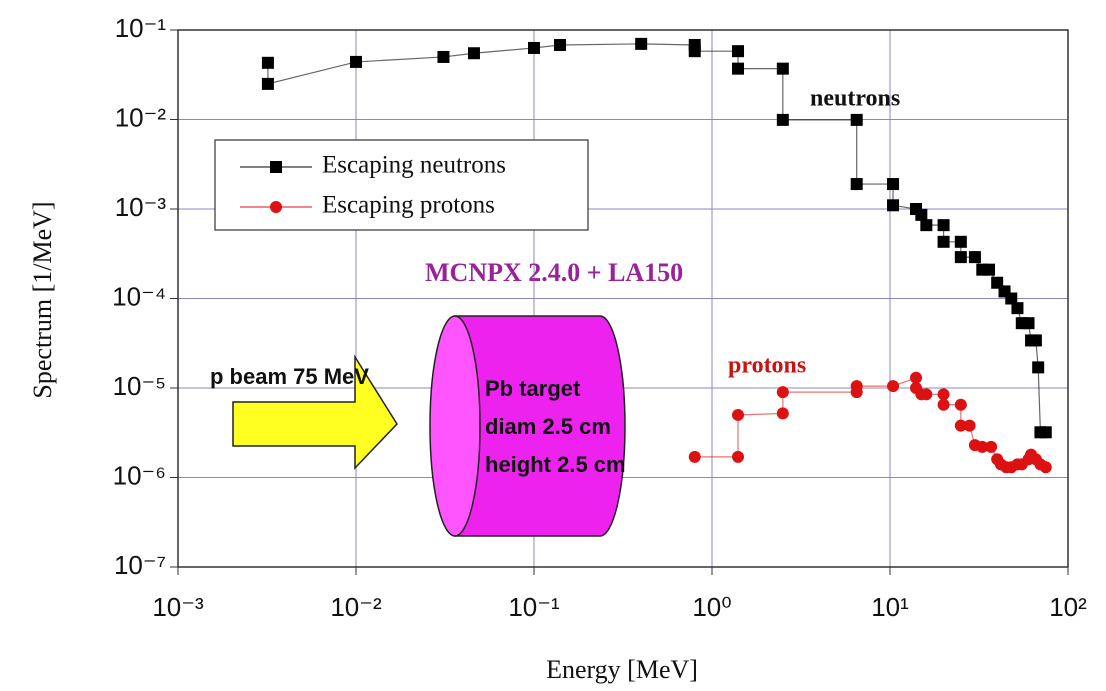 Image resolution: width=1106 pixels, height=691 pixels. I want to click on annotation: MCNPX 2.4.0 + LA150, so click(554, 272).